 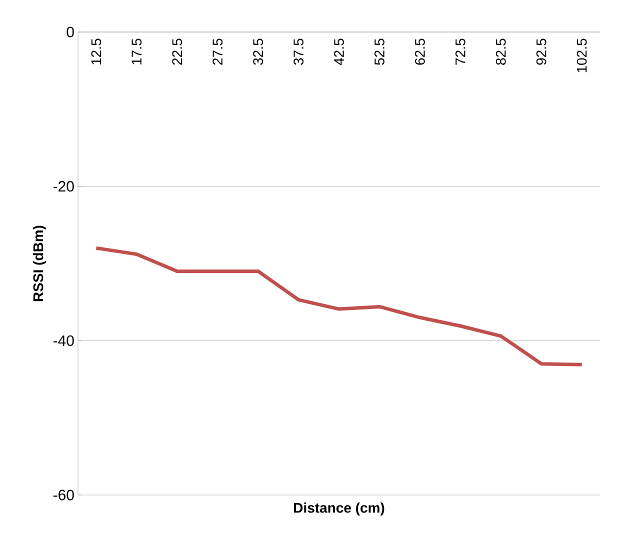 What do you see at coordinates (501, 51) in the screenshot?
I see `x-tick-label: 82.5` at bounding box center [501, 51].